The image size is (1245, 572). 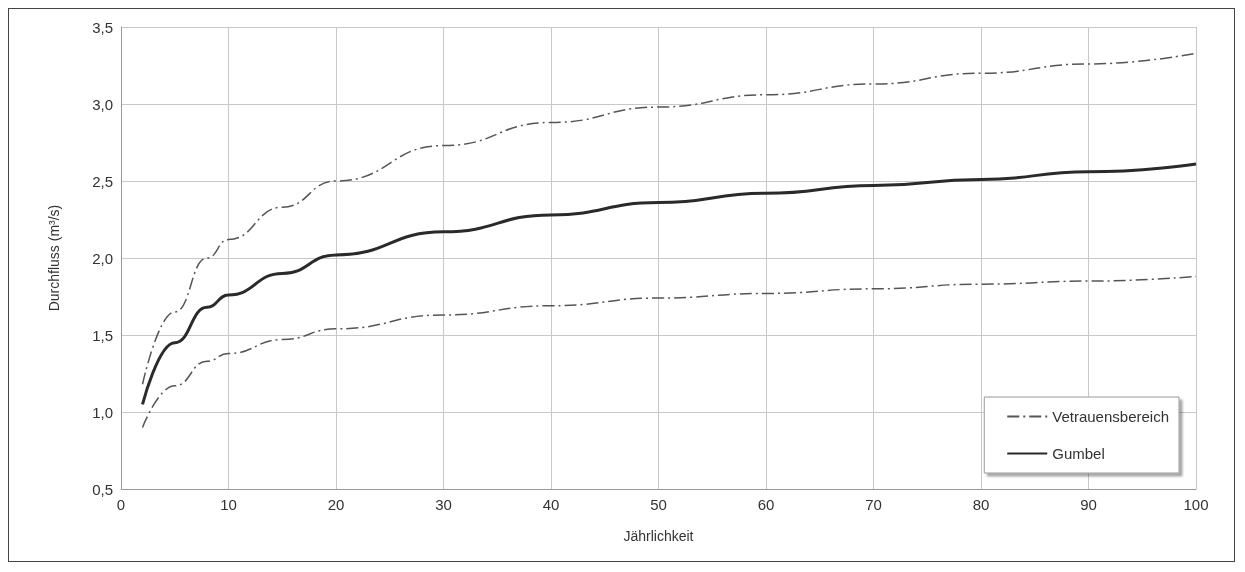 I want to click on y-tick-label: 1,0, so click(x=102, y=412).